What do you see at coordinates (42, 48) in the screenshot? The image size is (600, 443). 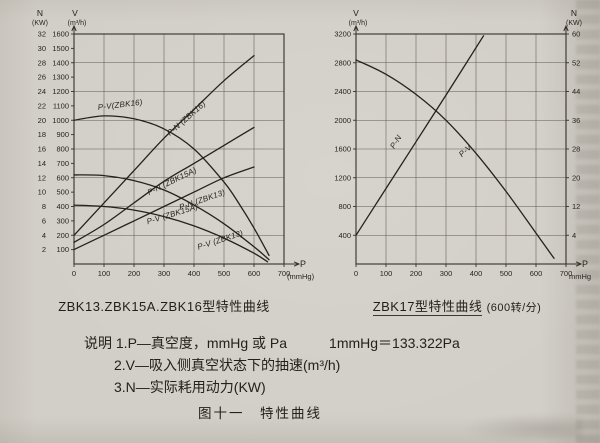 I see `svg-text: 30` at bounding box center [42, 48].